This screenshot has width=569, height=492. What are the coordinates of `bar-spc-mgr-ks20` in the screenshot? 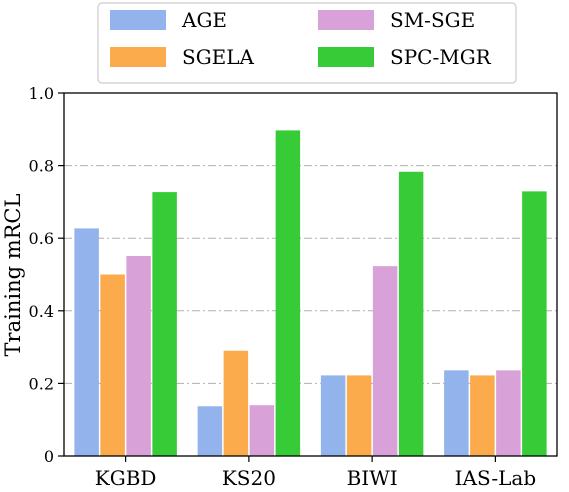 It's located at (288, 293).